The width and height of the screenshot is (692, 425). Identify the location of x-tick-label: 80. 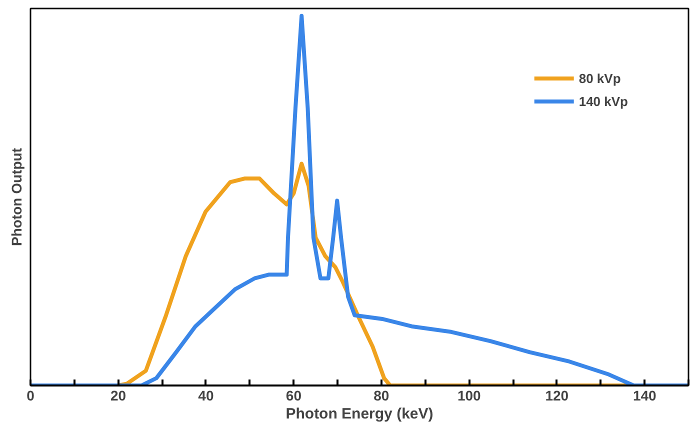
(382, 396).